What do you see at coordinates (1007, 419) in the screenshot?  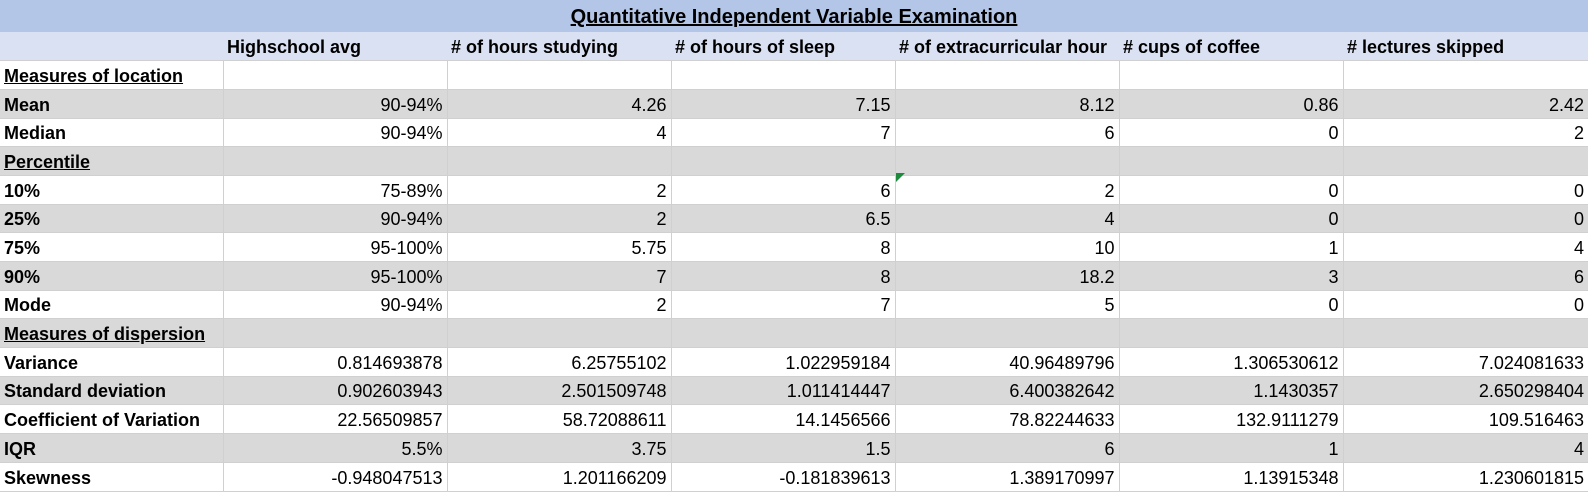 I see `value-cell: 78.82244633` at bounding box center [1007, 419].